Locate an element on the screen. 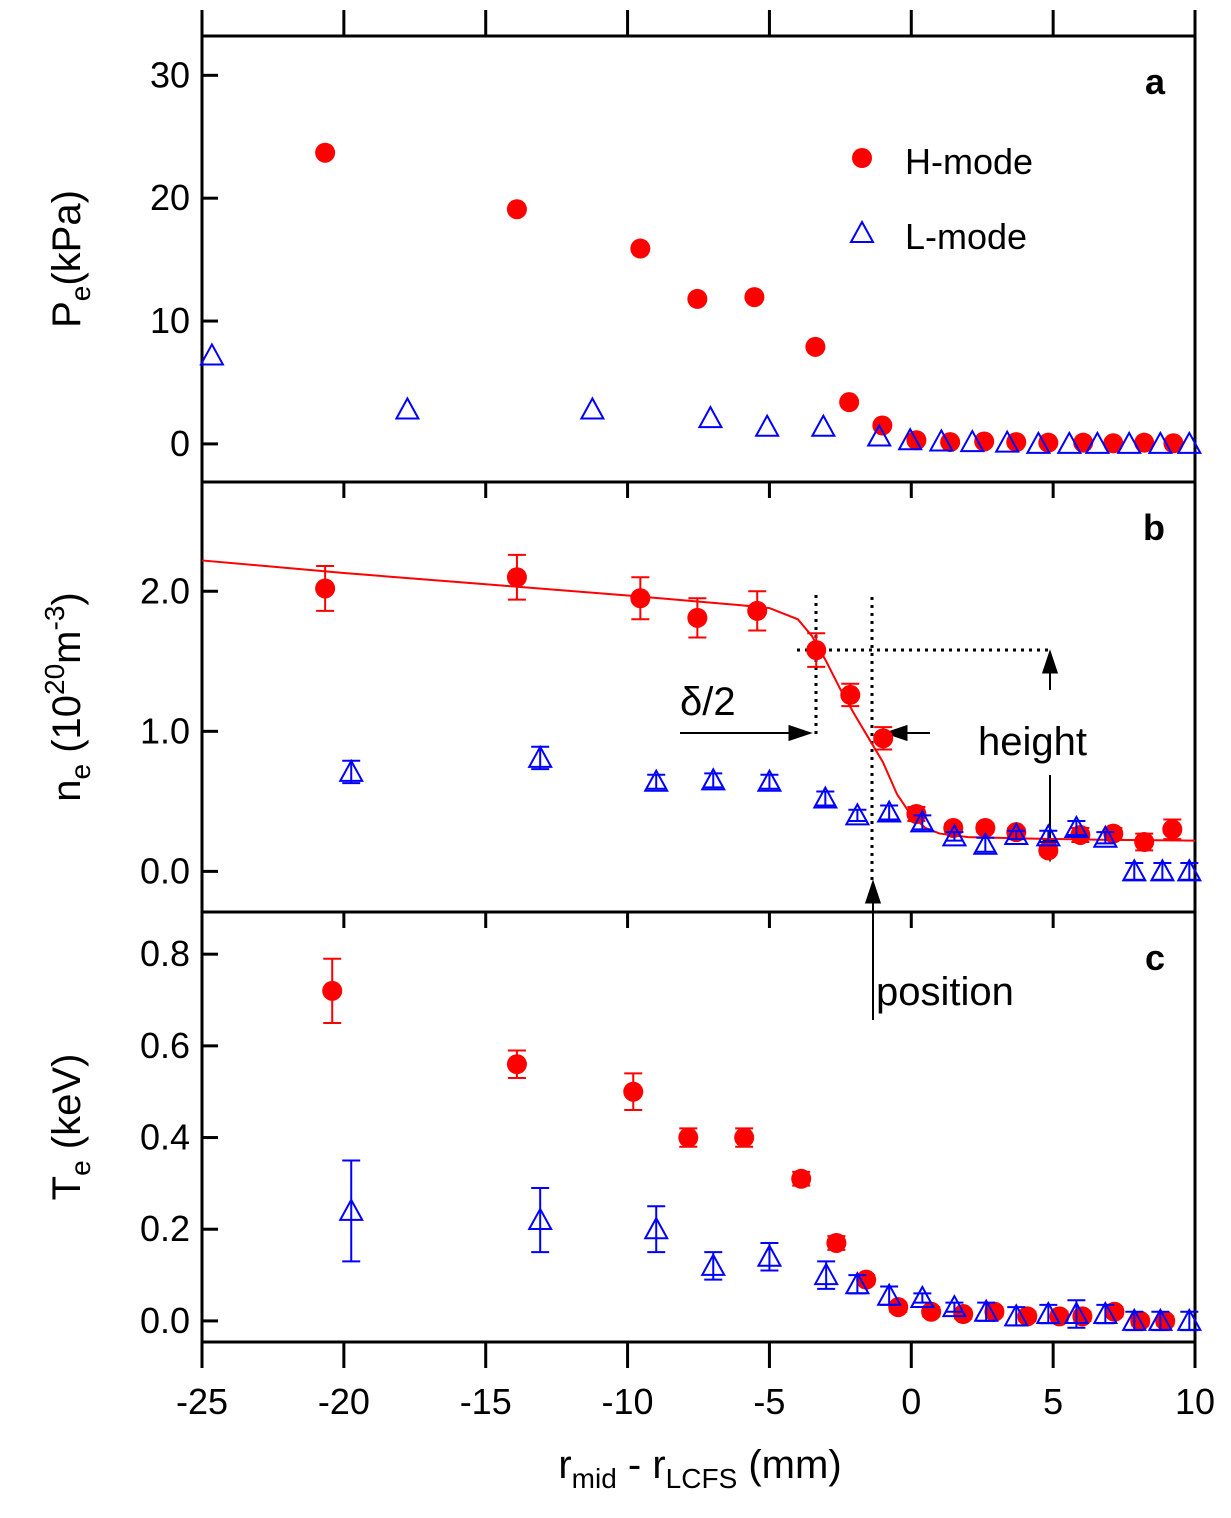  y-tick-label: 1.0 is located at coordinates (165, 730).